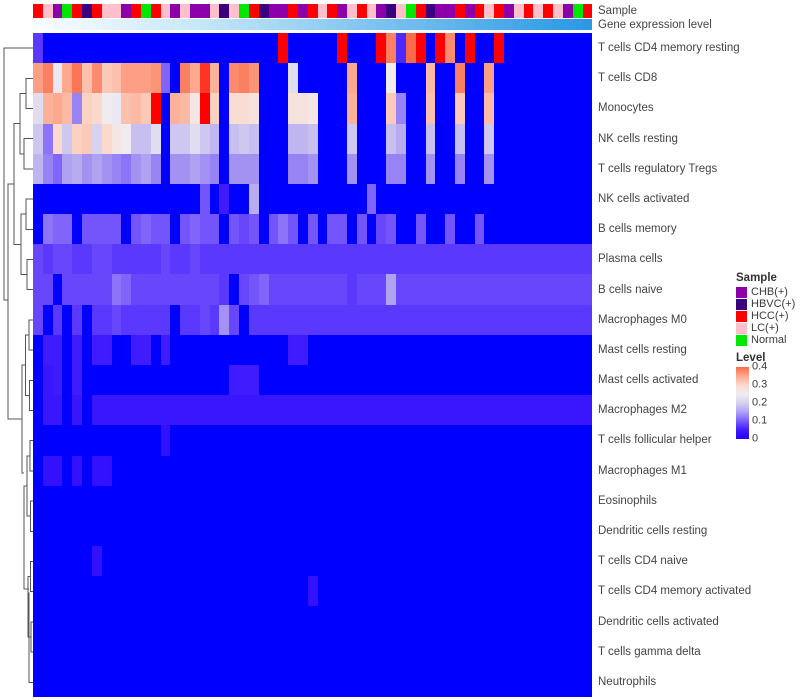 The width and height of the screenshot is (800, 700). I want to click on level-legend-title: Level, so click(751, 358).